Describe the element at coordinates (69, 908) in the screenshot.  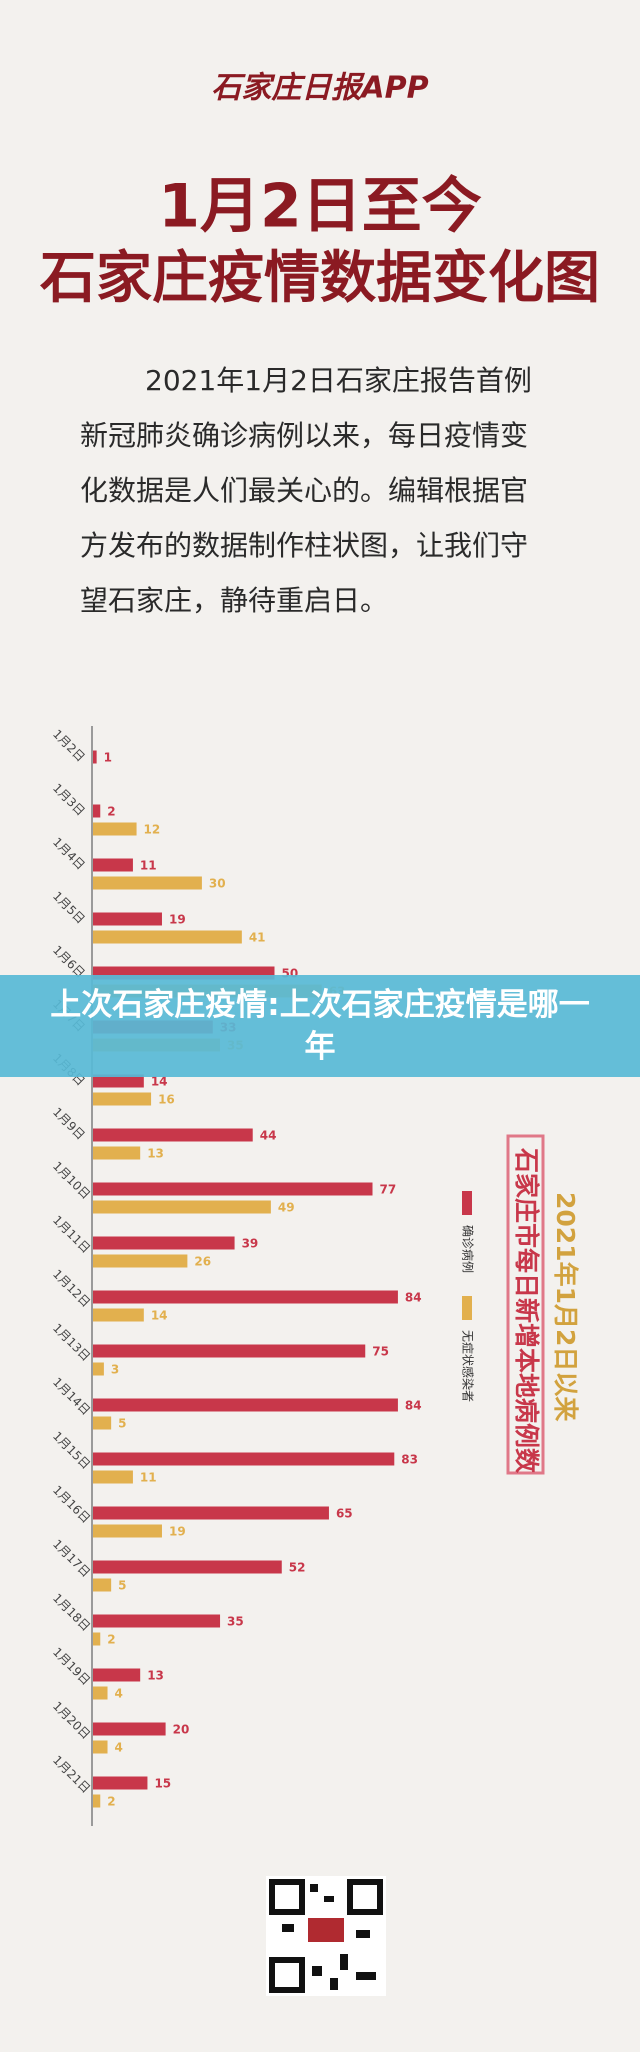
I see `category-label: 1月5日` at that location.